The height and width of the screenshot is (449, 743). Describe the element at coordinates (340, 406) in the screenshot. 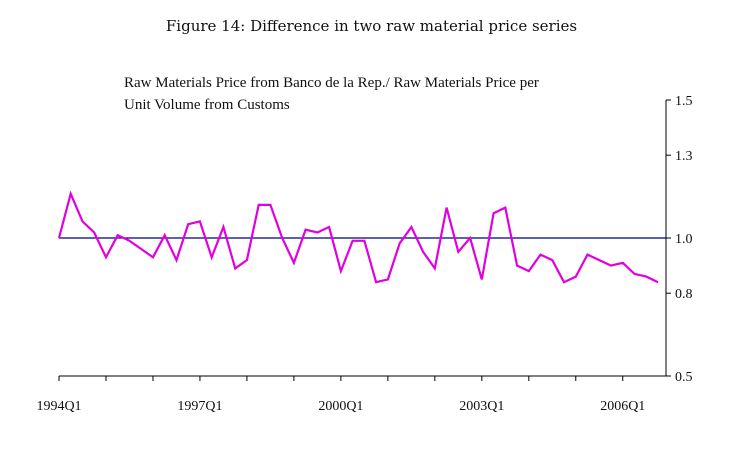

I see `x-tick-label: 2000Q1` at that location.